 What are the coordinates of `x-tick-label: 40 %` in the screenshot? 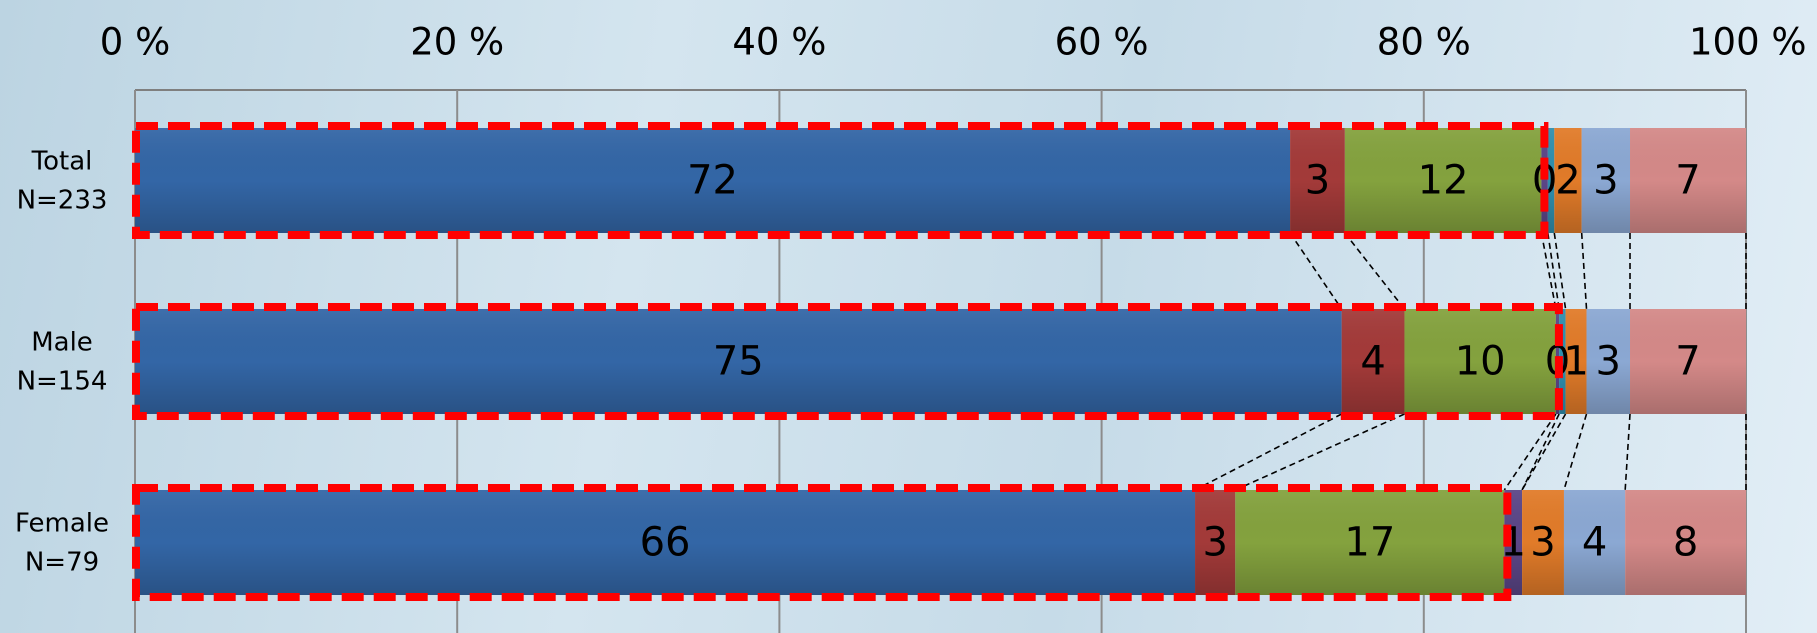 It's located at (779, 42).